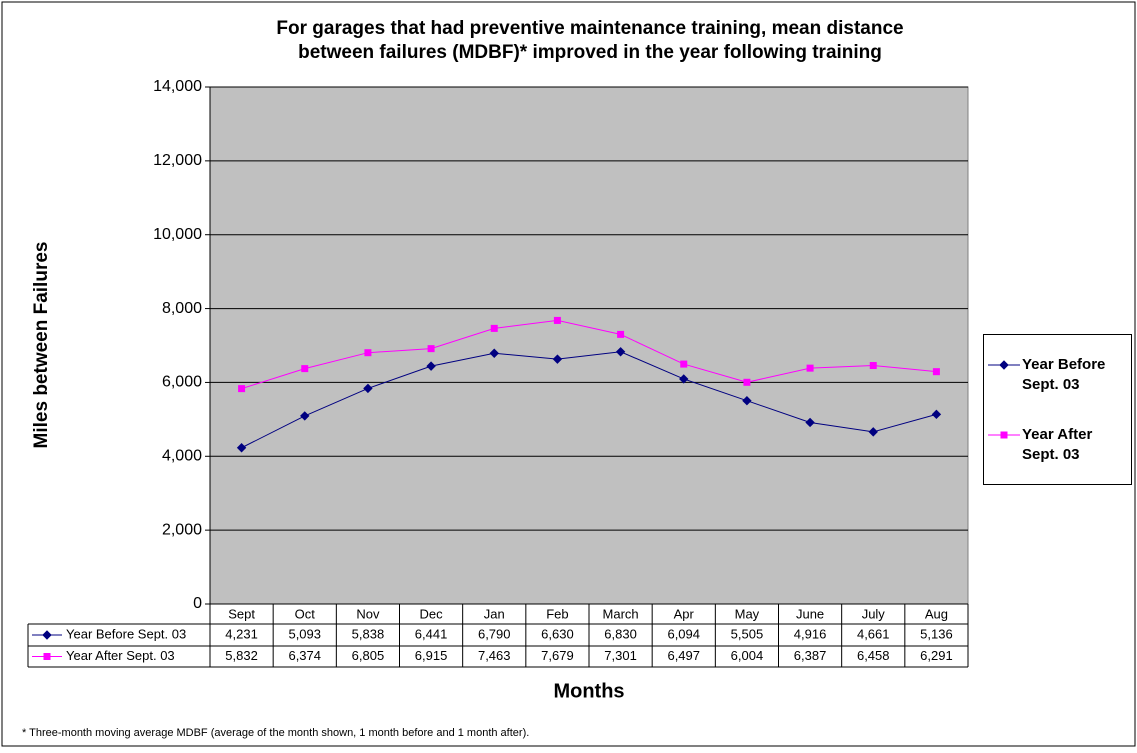  What do you see at coordinates (683, 655) in the screenshot?
I see `table-cell: 6,497` at bounding box center [683, 655].